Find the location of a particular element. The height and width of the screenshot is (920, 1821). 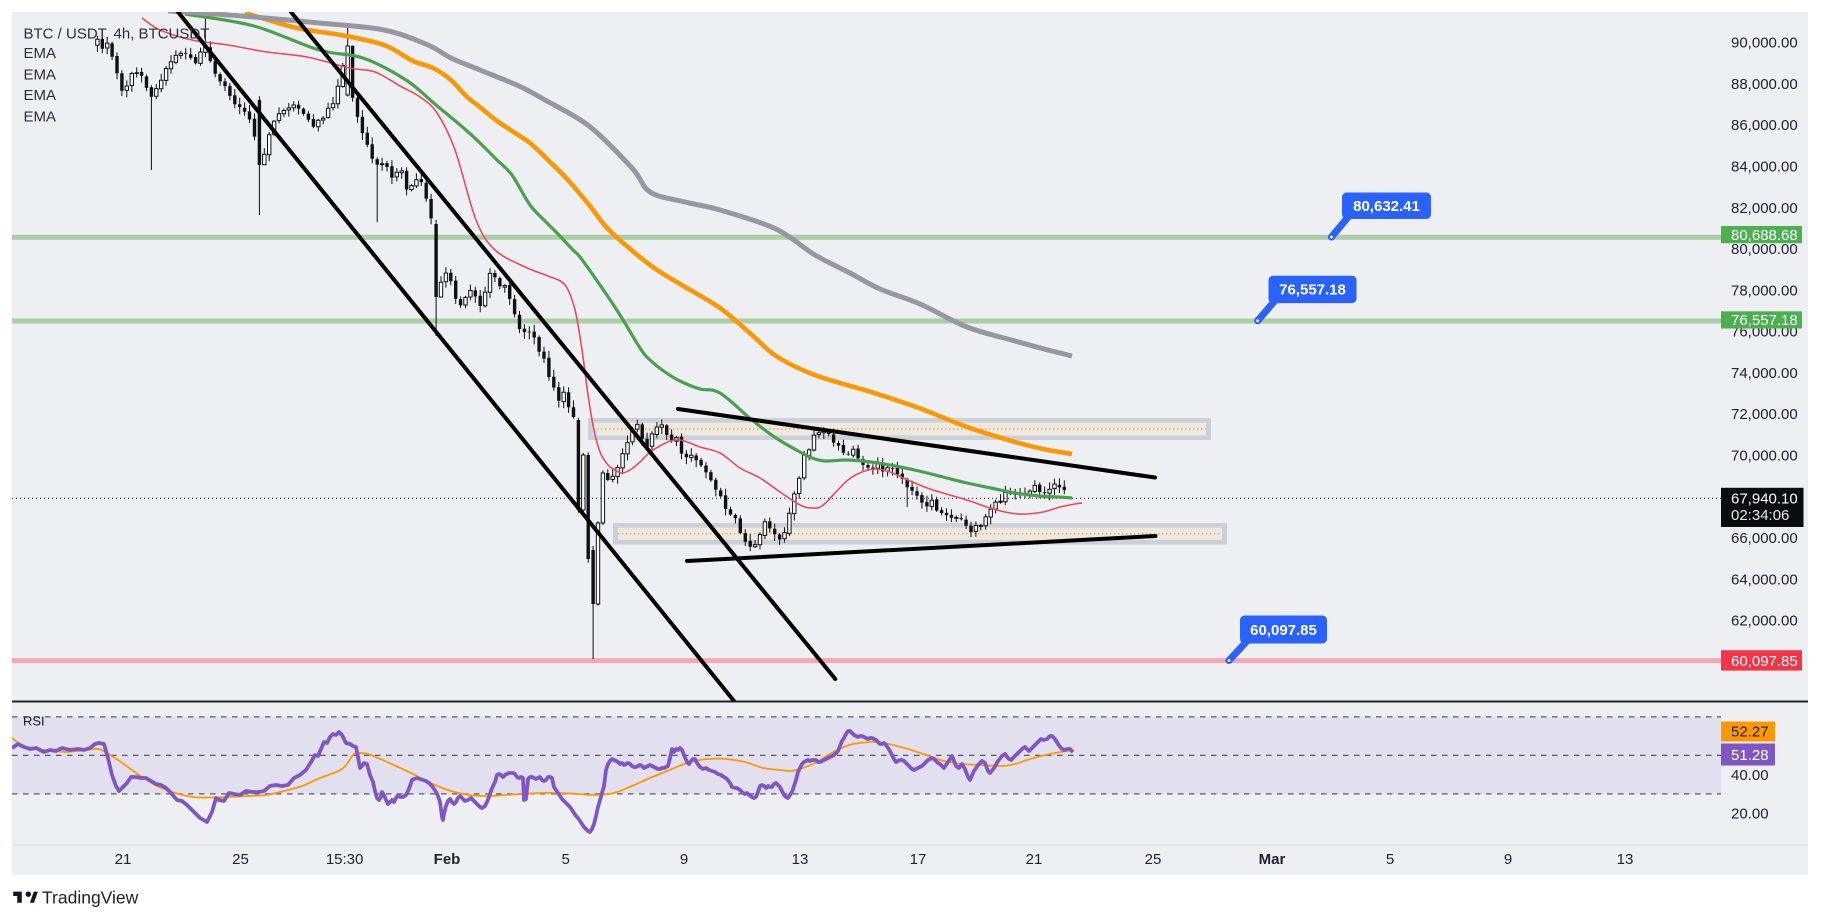

svg-text: 80,632.41 is located at coordinates (1386, 206).